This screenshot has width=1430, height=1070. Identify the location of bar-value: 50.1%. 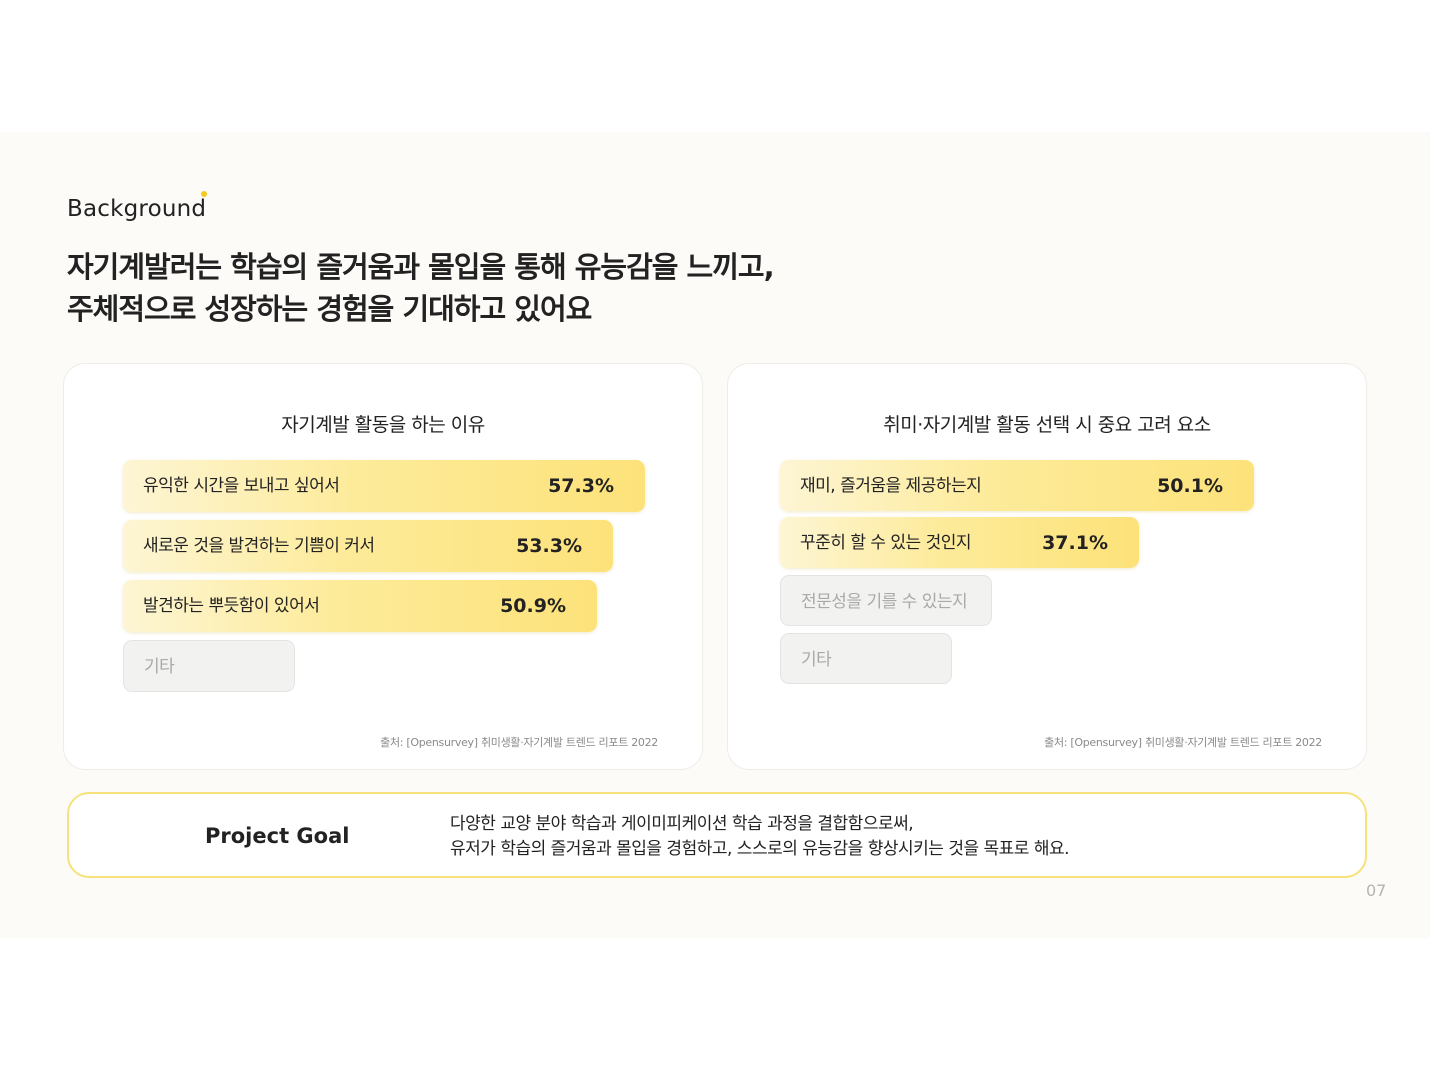
(1190, 486).